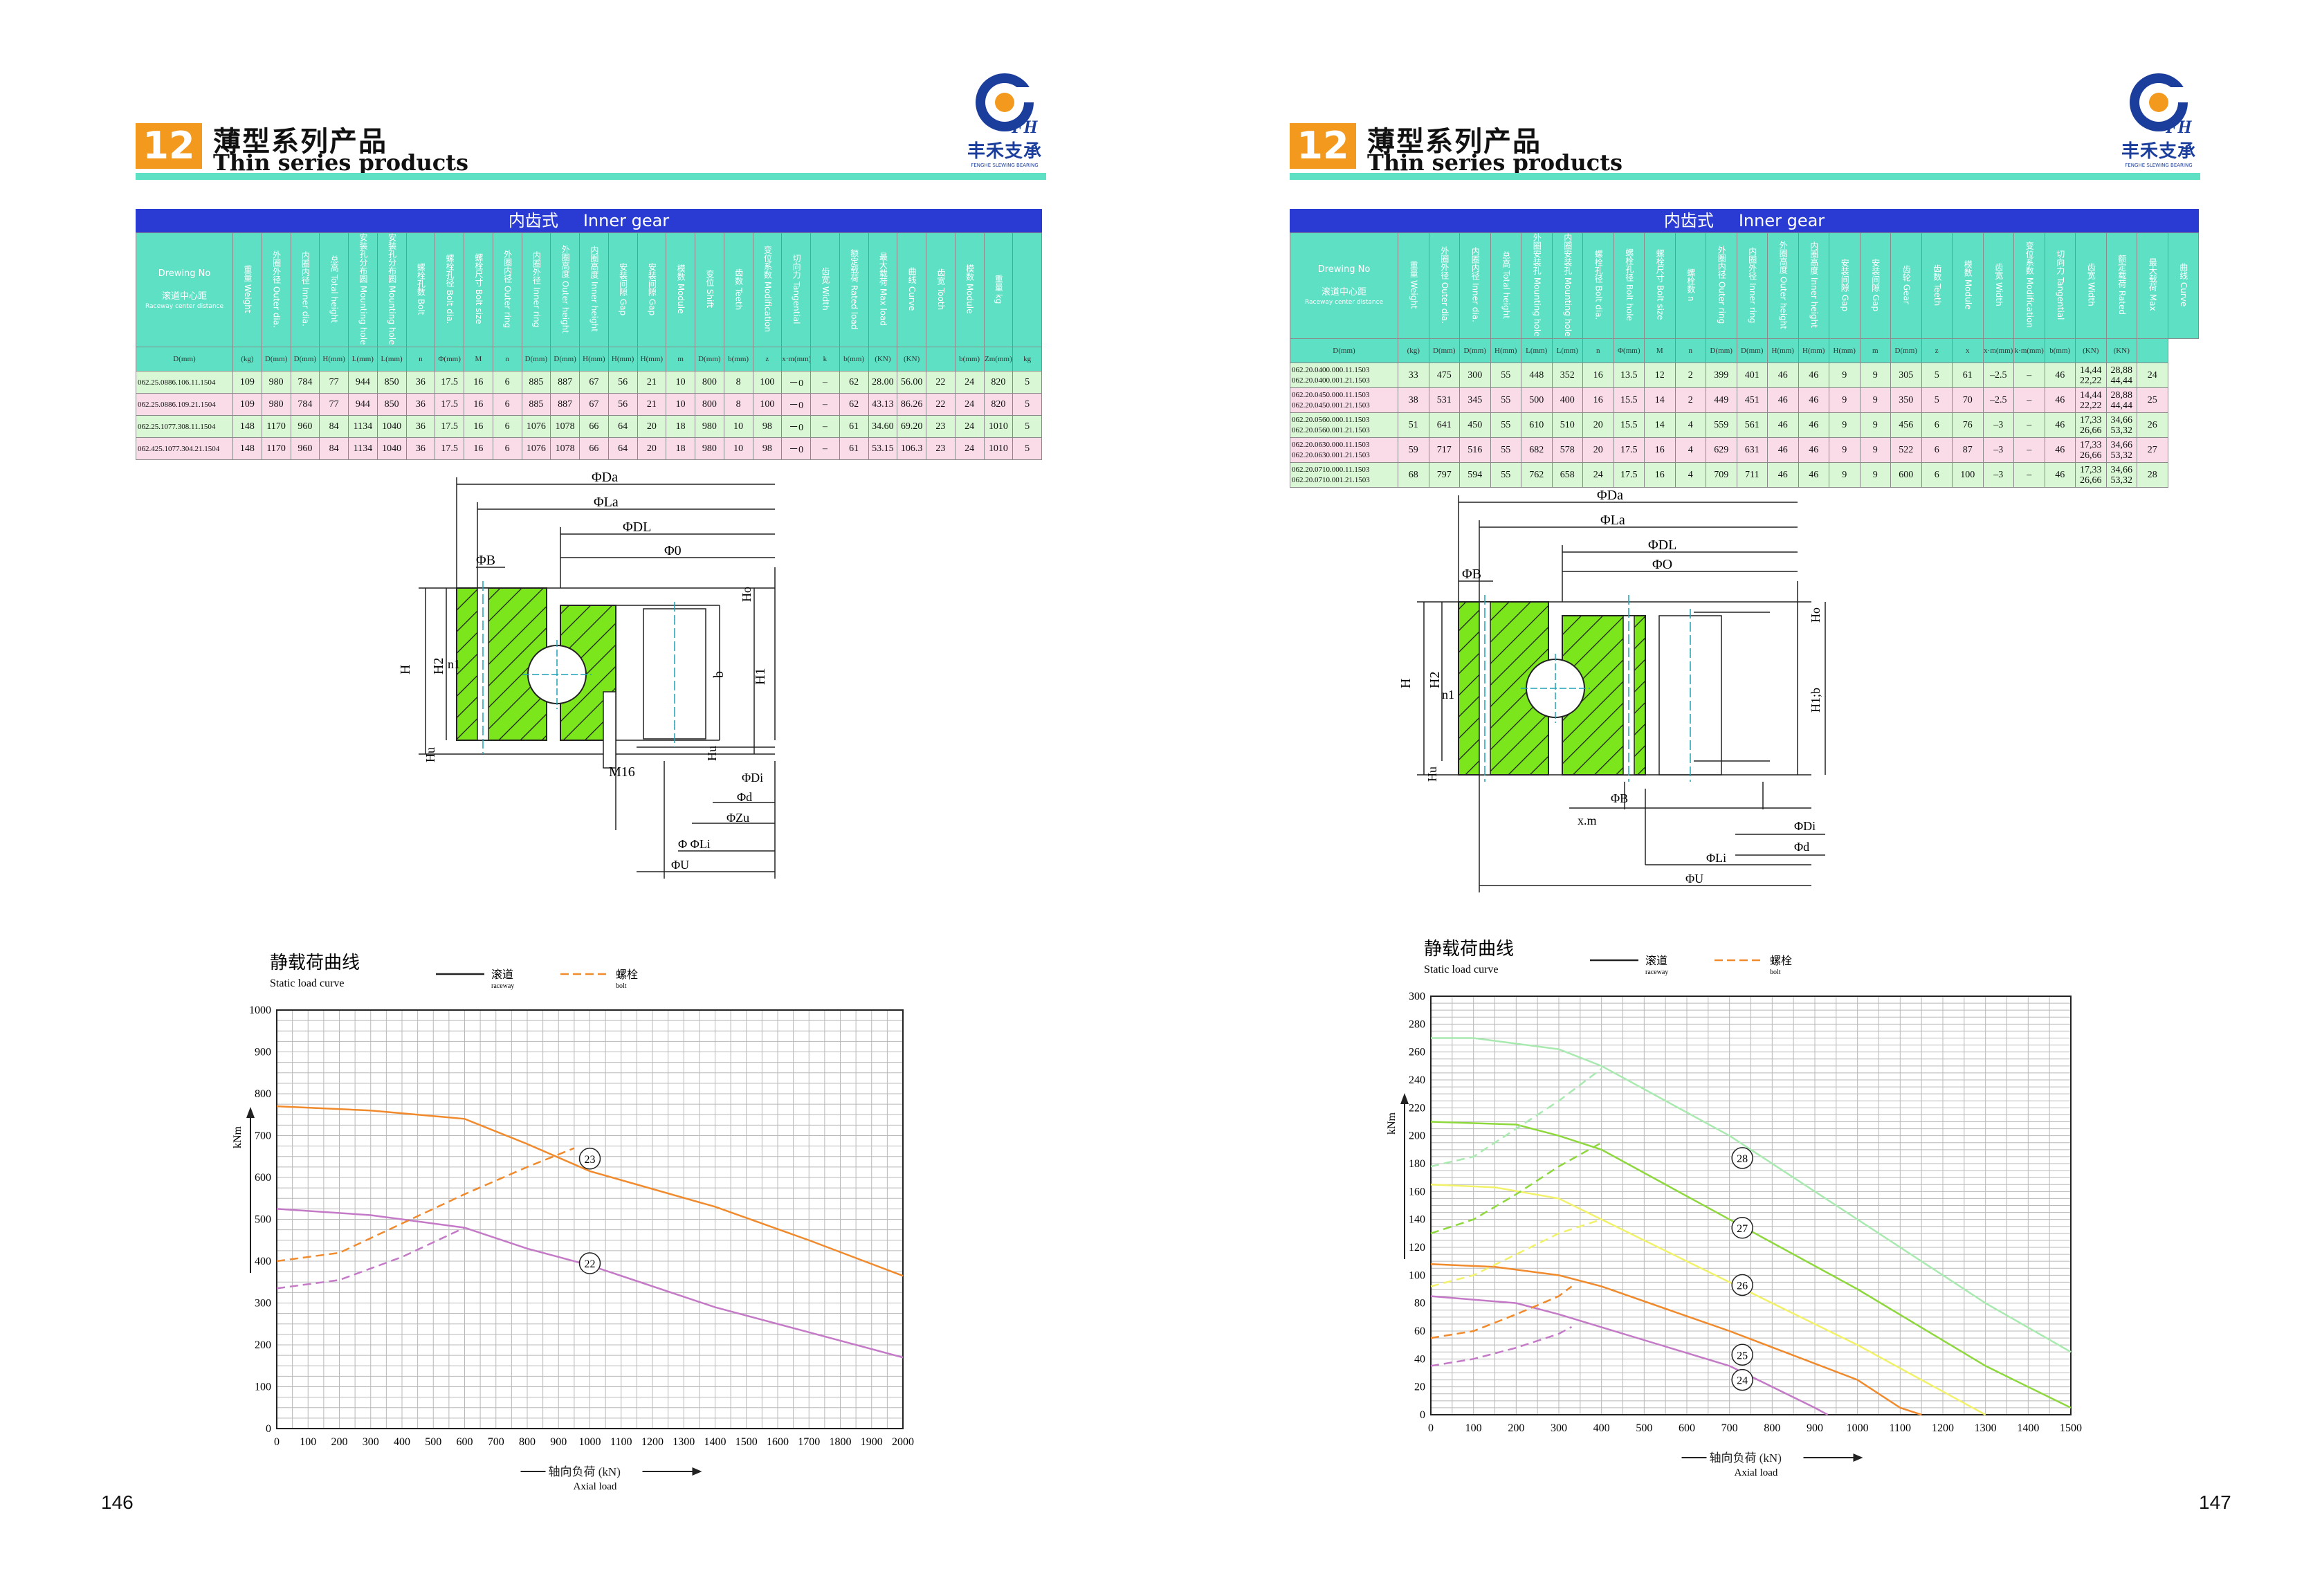 This screenshot has width=2322, height=1596. I want to click on header-col-1: 重量 Weight, so click(1413, 286).